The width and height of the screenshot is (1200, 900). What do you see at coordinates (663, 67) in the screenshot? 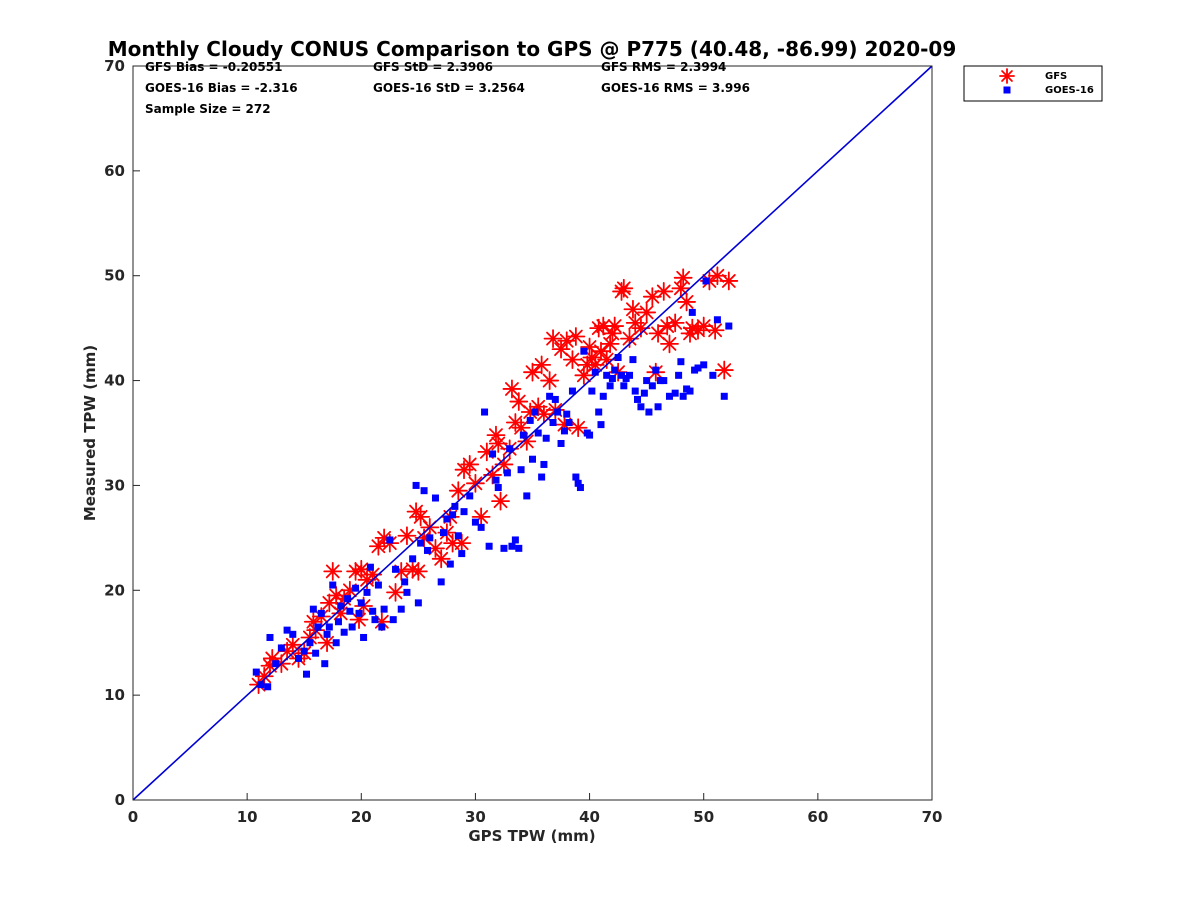
I see `stat-gfs-rms: GFS RMS = 2.3994` at bounding box center [663, 67].